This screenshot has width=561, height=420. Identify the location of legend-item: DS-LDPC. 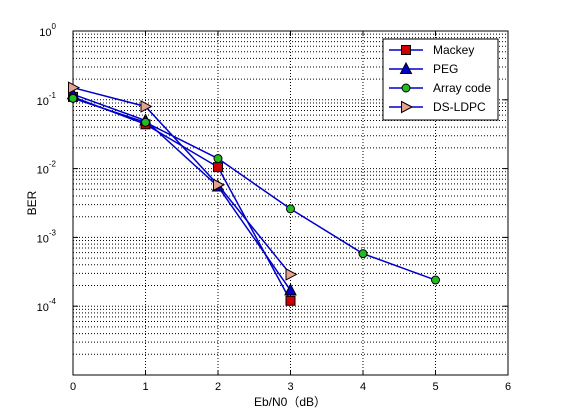
(437, 107).